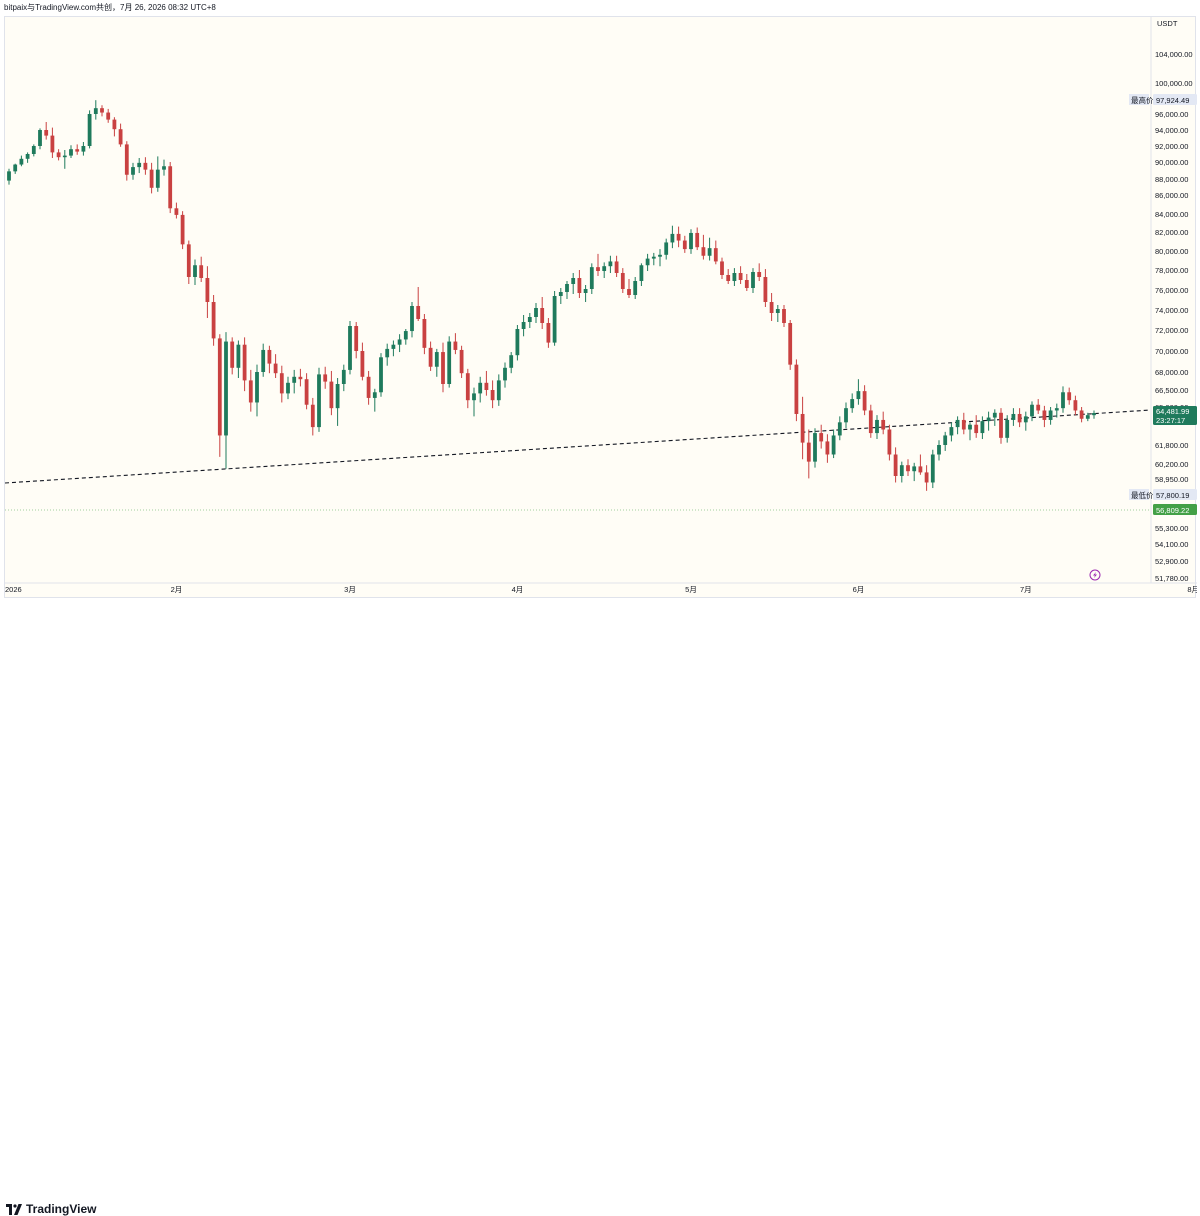 This screenshot has height=1216, width=1200. What do you see at coordinates (1175, 99) in the screenshot?
I see `high-price-badge: 97,924.49` at bounding box center [1175, 99].